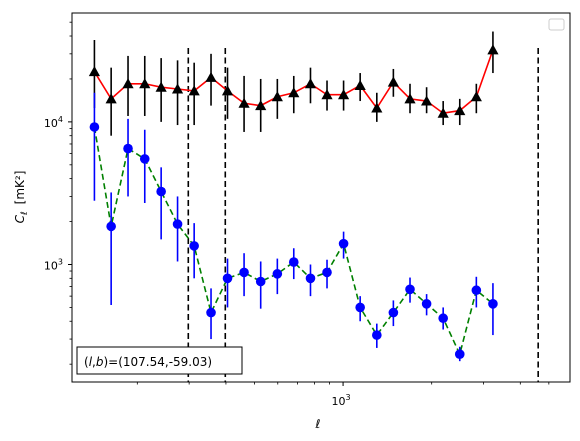 This screenshot has height=441, width=580. What do you see at coordinates (25, 213) in the screenshot?
I see `y-axis-label-sub: ℓ` at bounding box center [25, 213].